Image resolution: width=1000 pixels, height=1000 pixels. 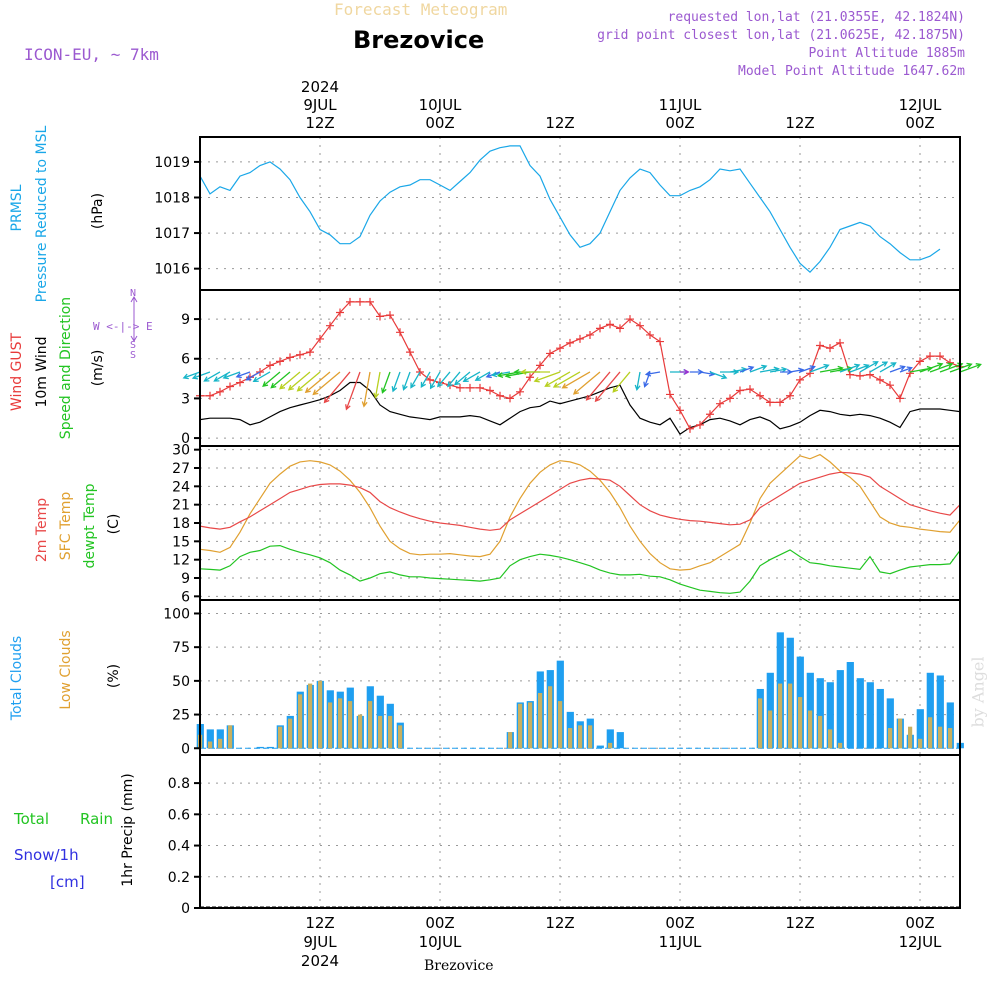 What do you see at coordinates (181, 648) in the screenshot?
I see `y-tick-label: 75` at bounding box center [181, 648].